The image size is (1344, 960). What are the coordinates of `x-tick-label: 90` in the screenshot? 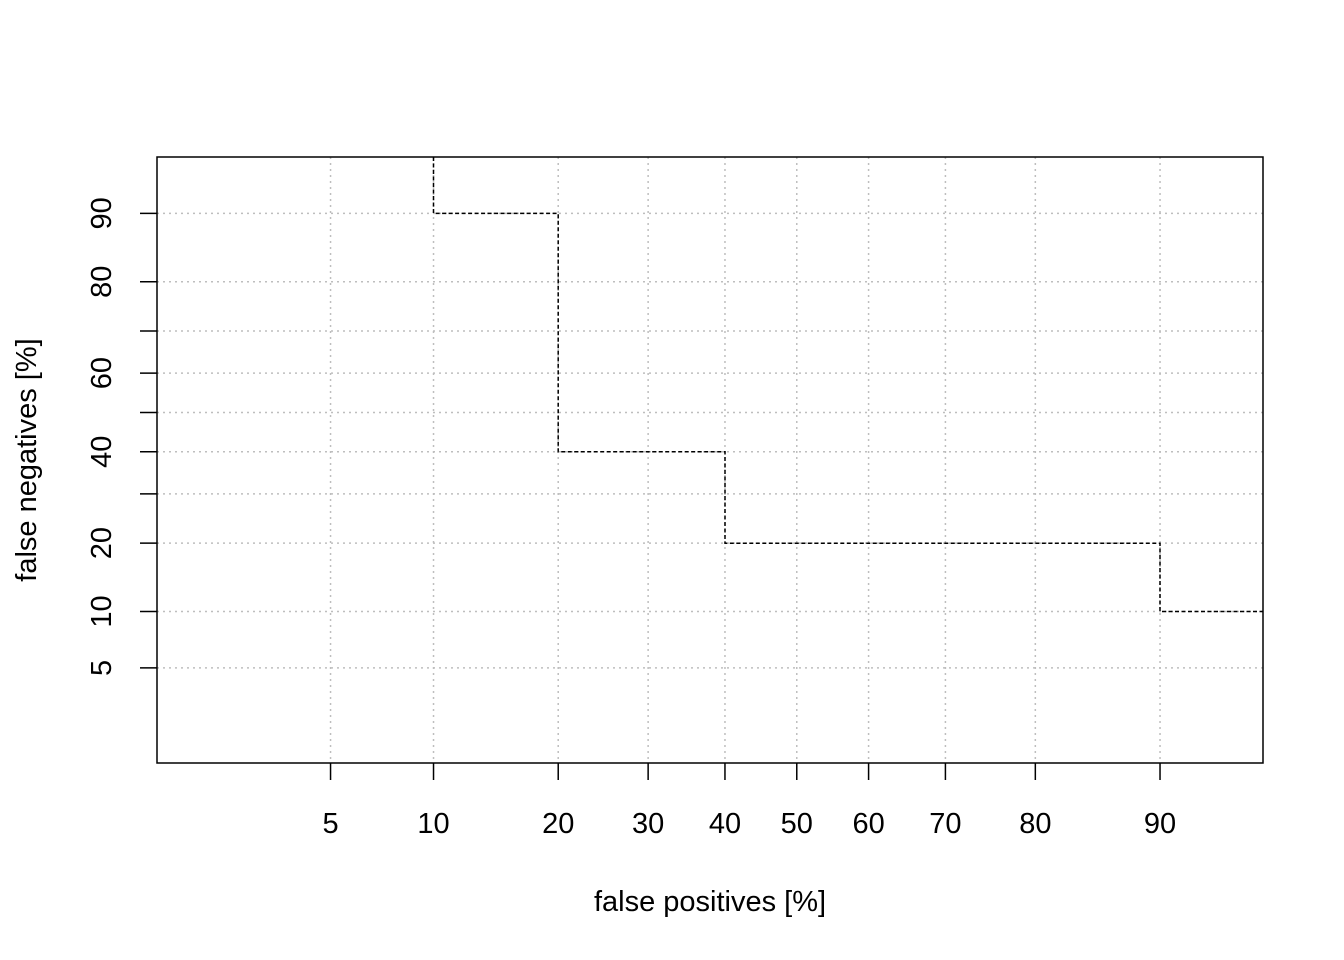 It's located at (1160, 824).